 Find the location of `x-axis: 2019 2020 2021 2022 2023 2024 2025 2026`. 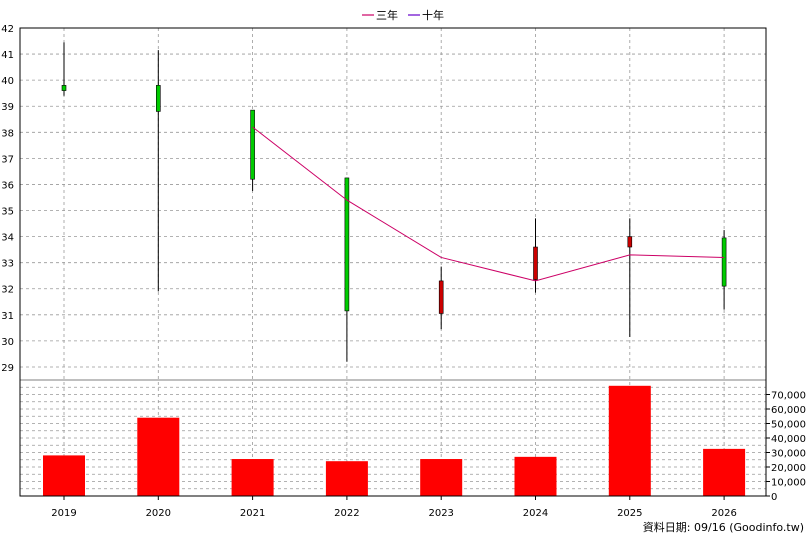

x-axis: 2019 2020 2021 2022 2023 2024 2025 2026 is located at coordinates (394, 507).